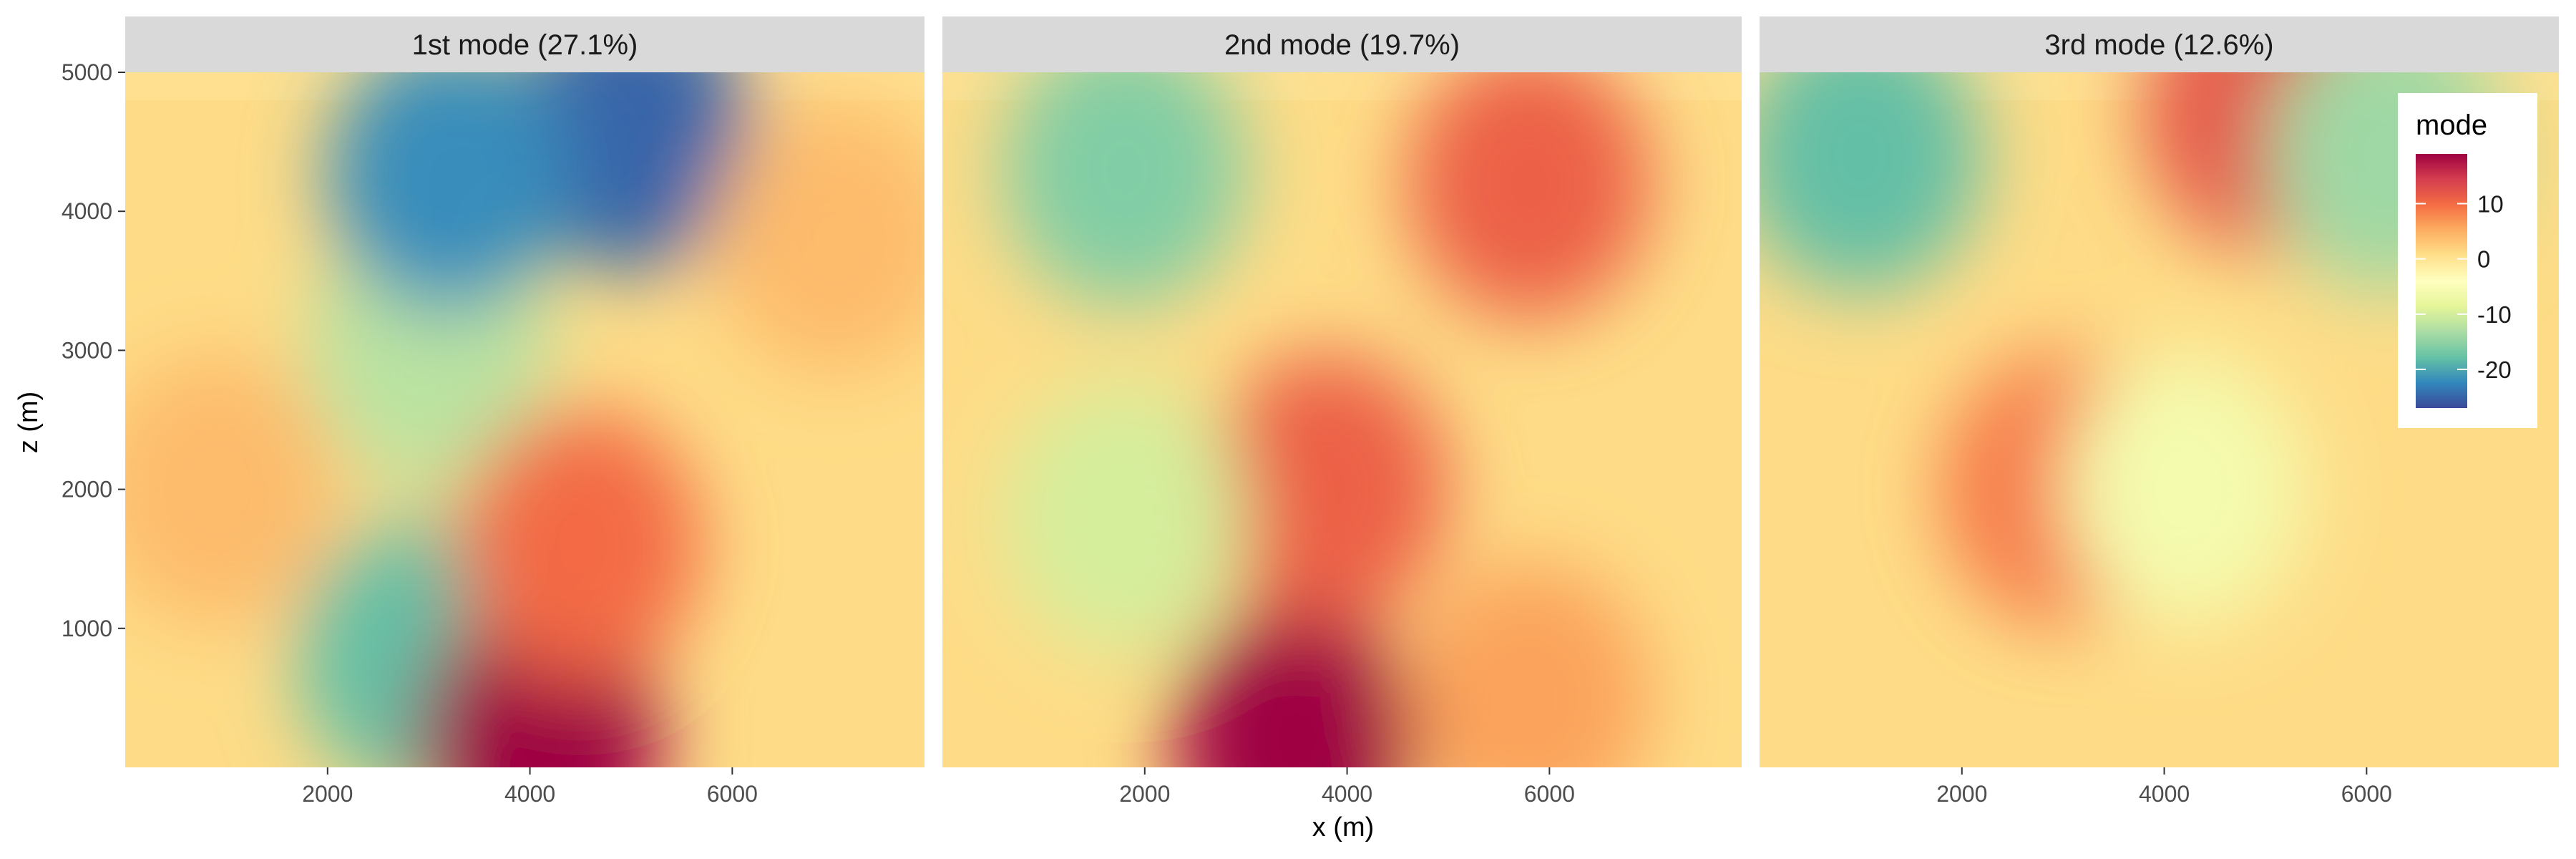 This screenshot has width=2576, height=859. What do you see at coordinates (2467, 260) in the screenshot?
I see `legend: mode 10 0 -10 -20` at bounding box center [2467, 260].